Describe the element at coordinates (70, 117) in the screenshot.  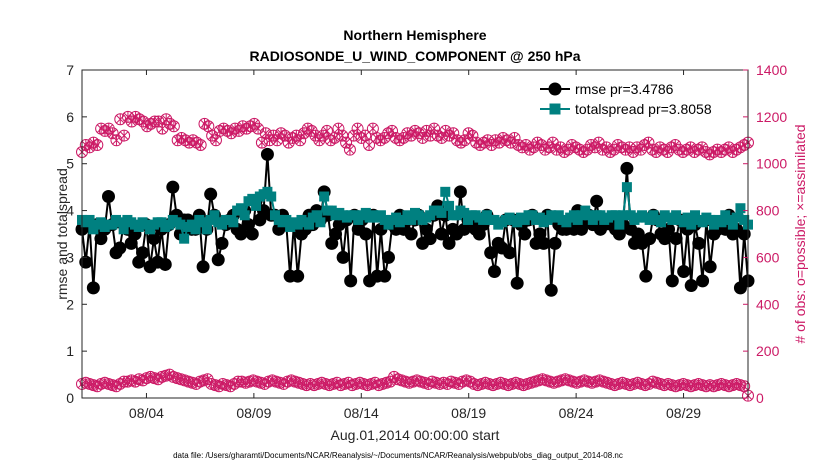
I see `y-tick-label: 6` at that location.